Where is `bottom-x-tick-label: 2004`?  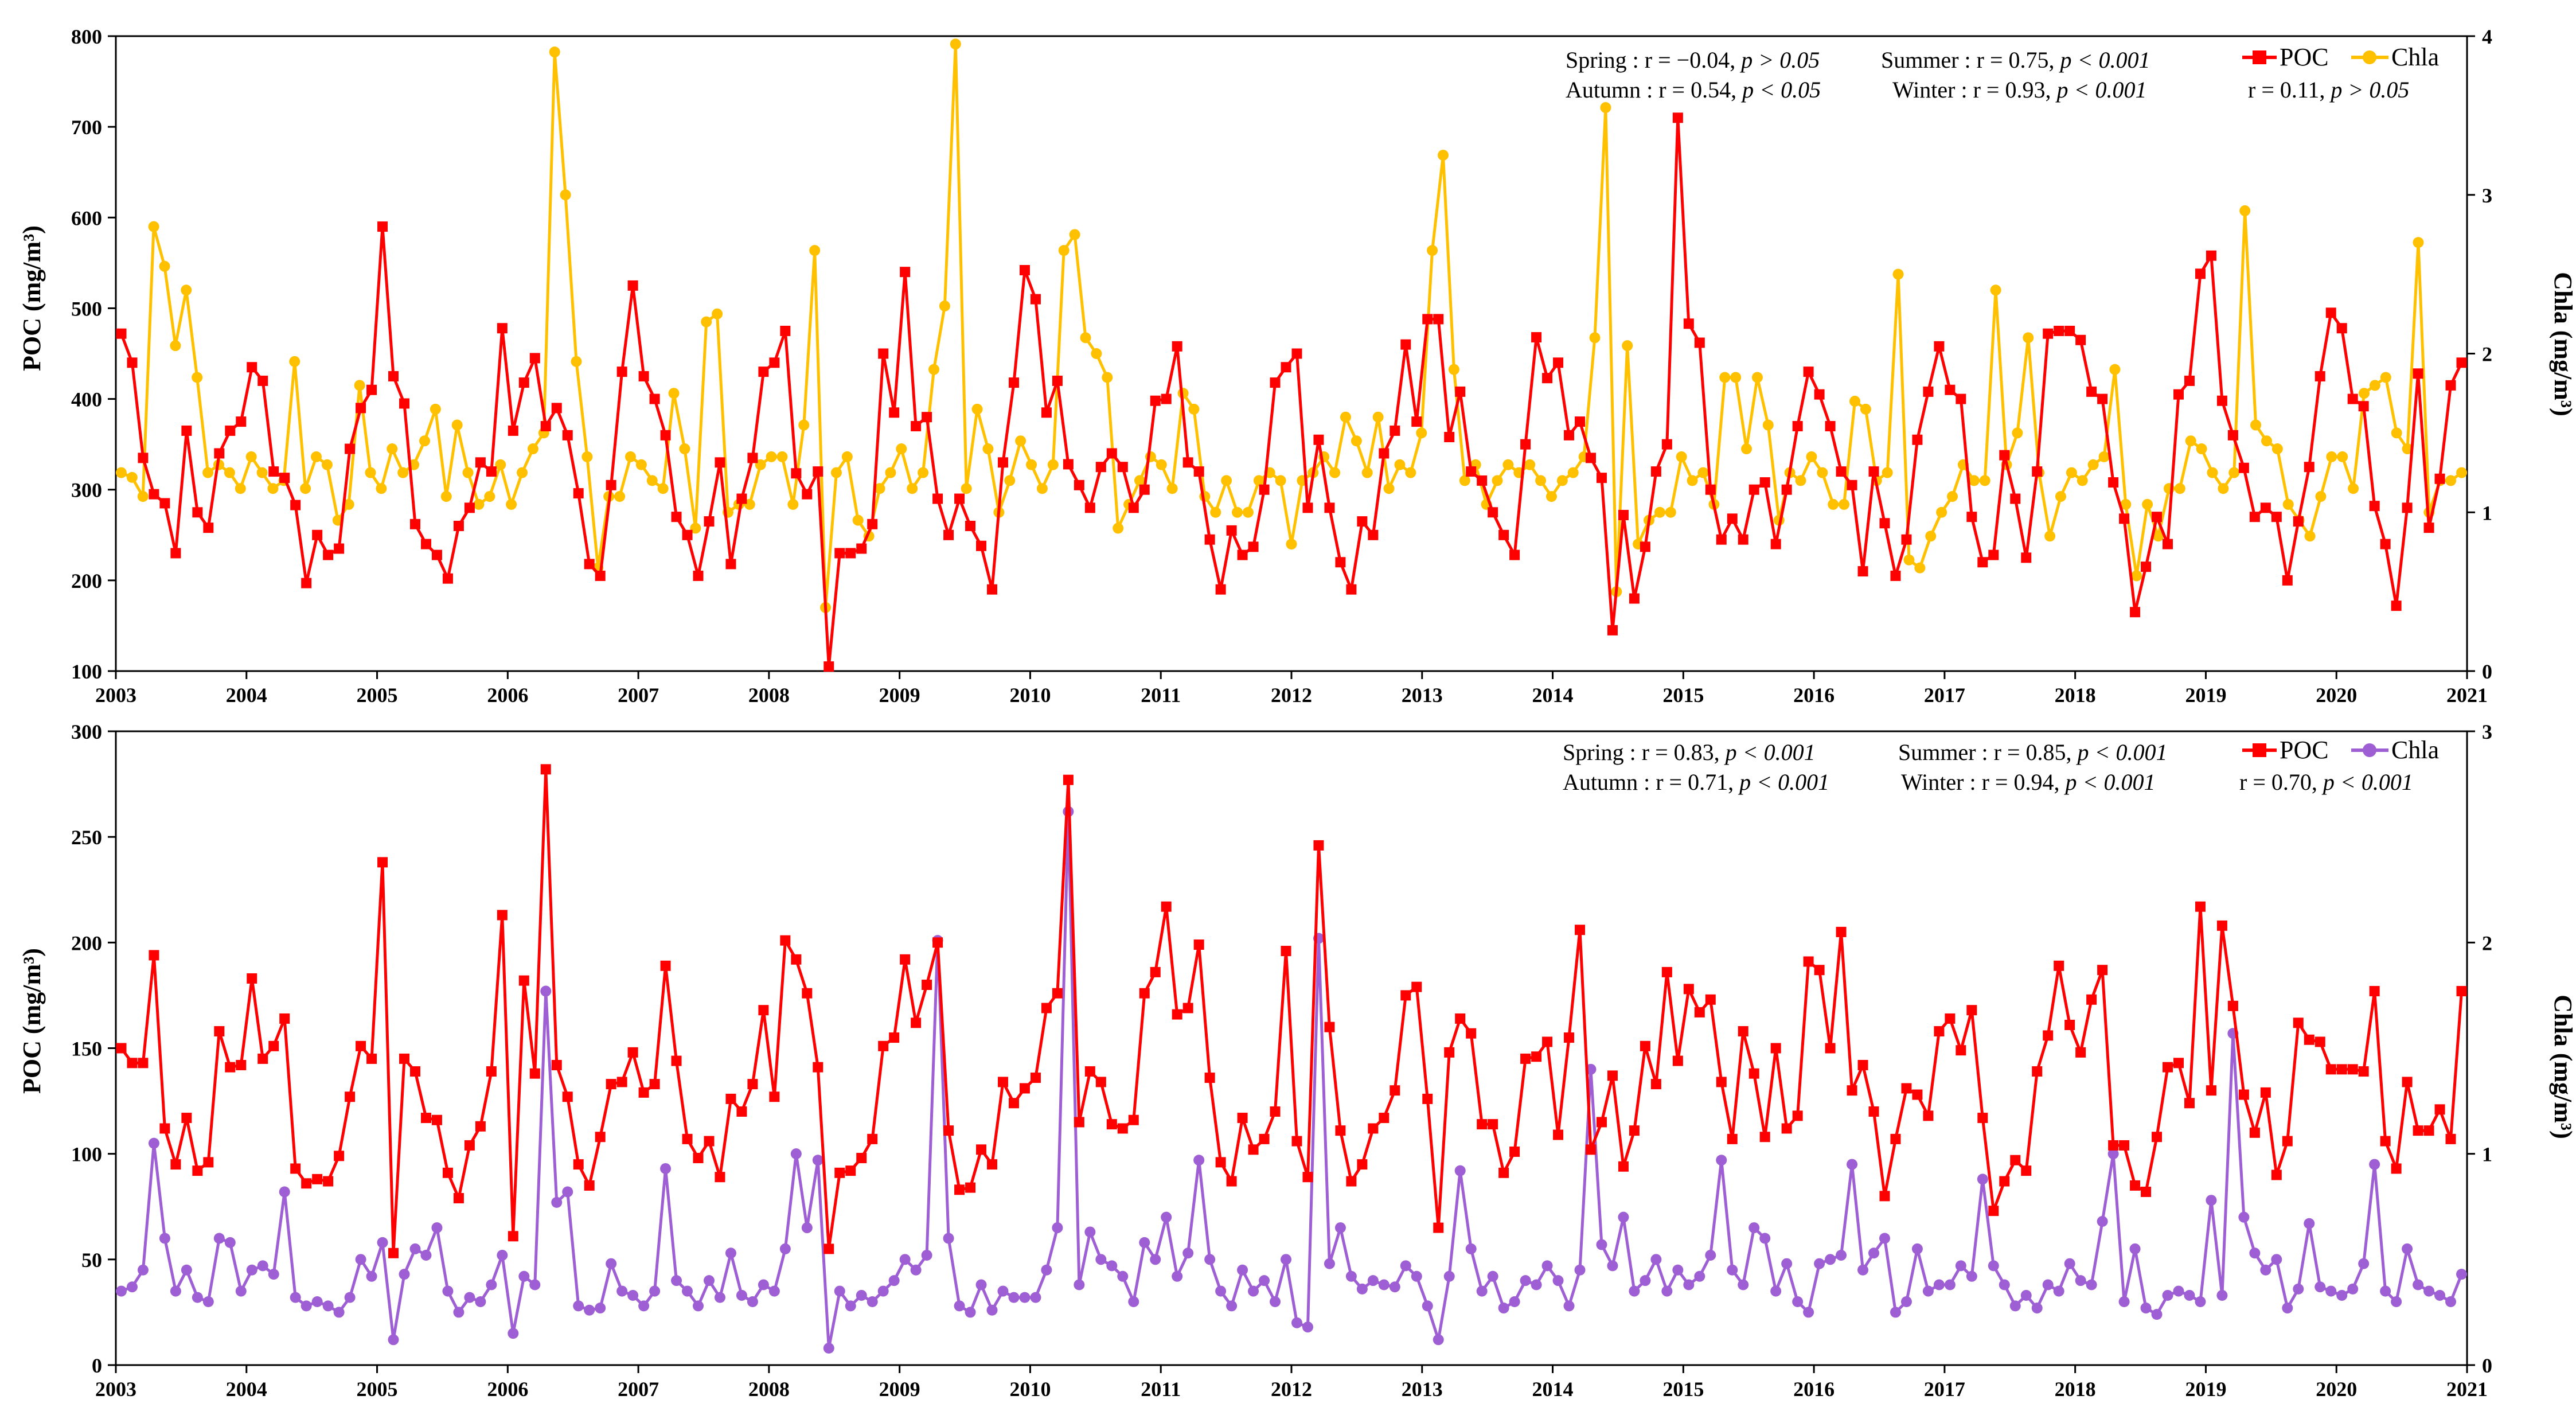
bottom-x-tick-label: 2004 is located at coordinates (247, 1389).